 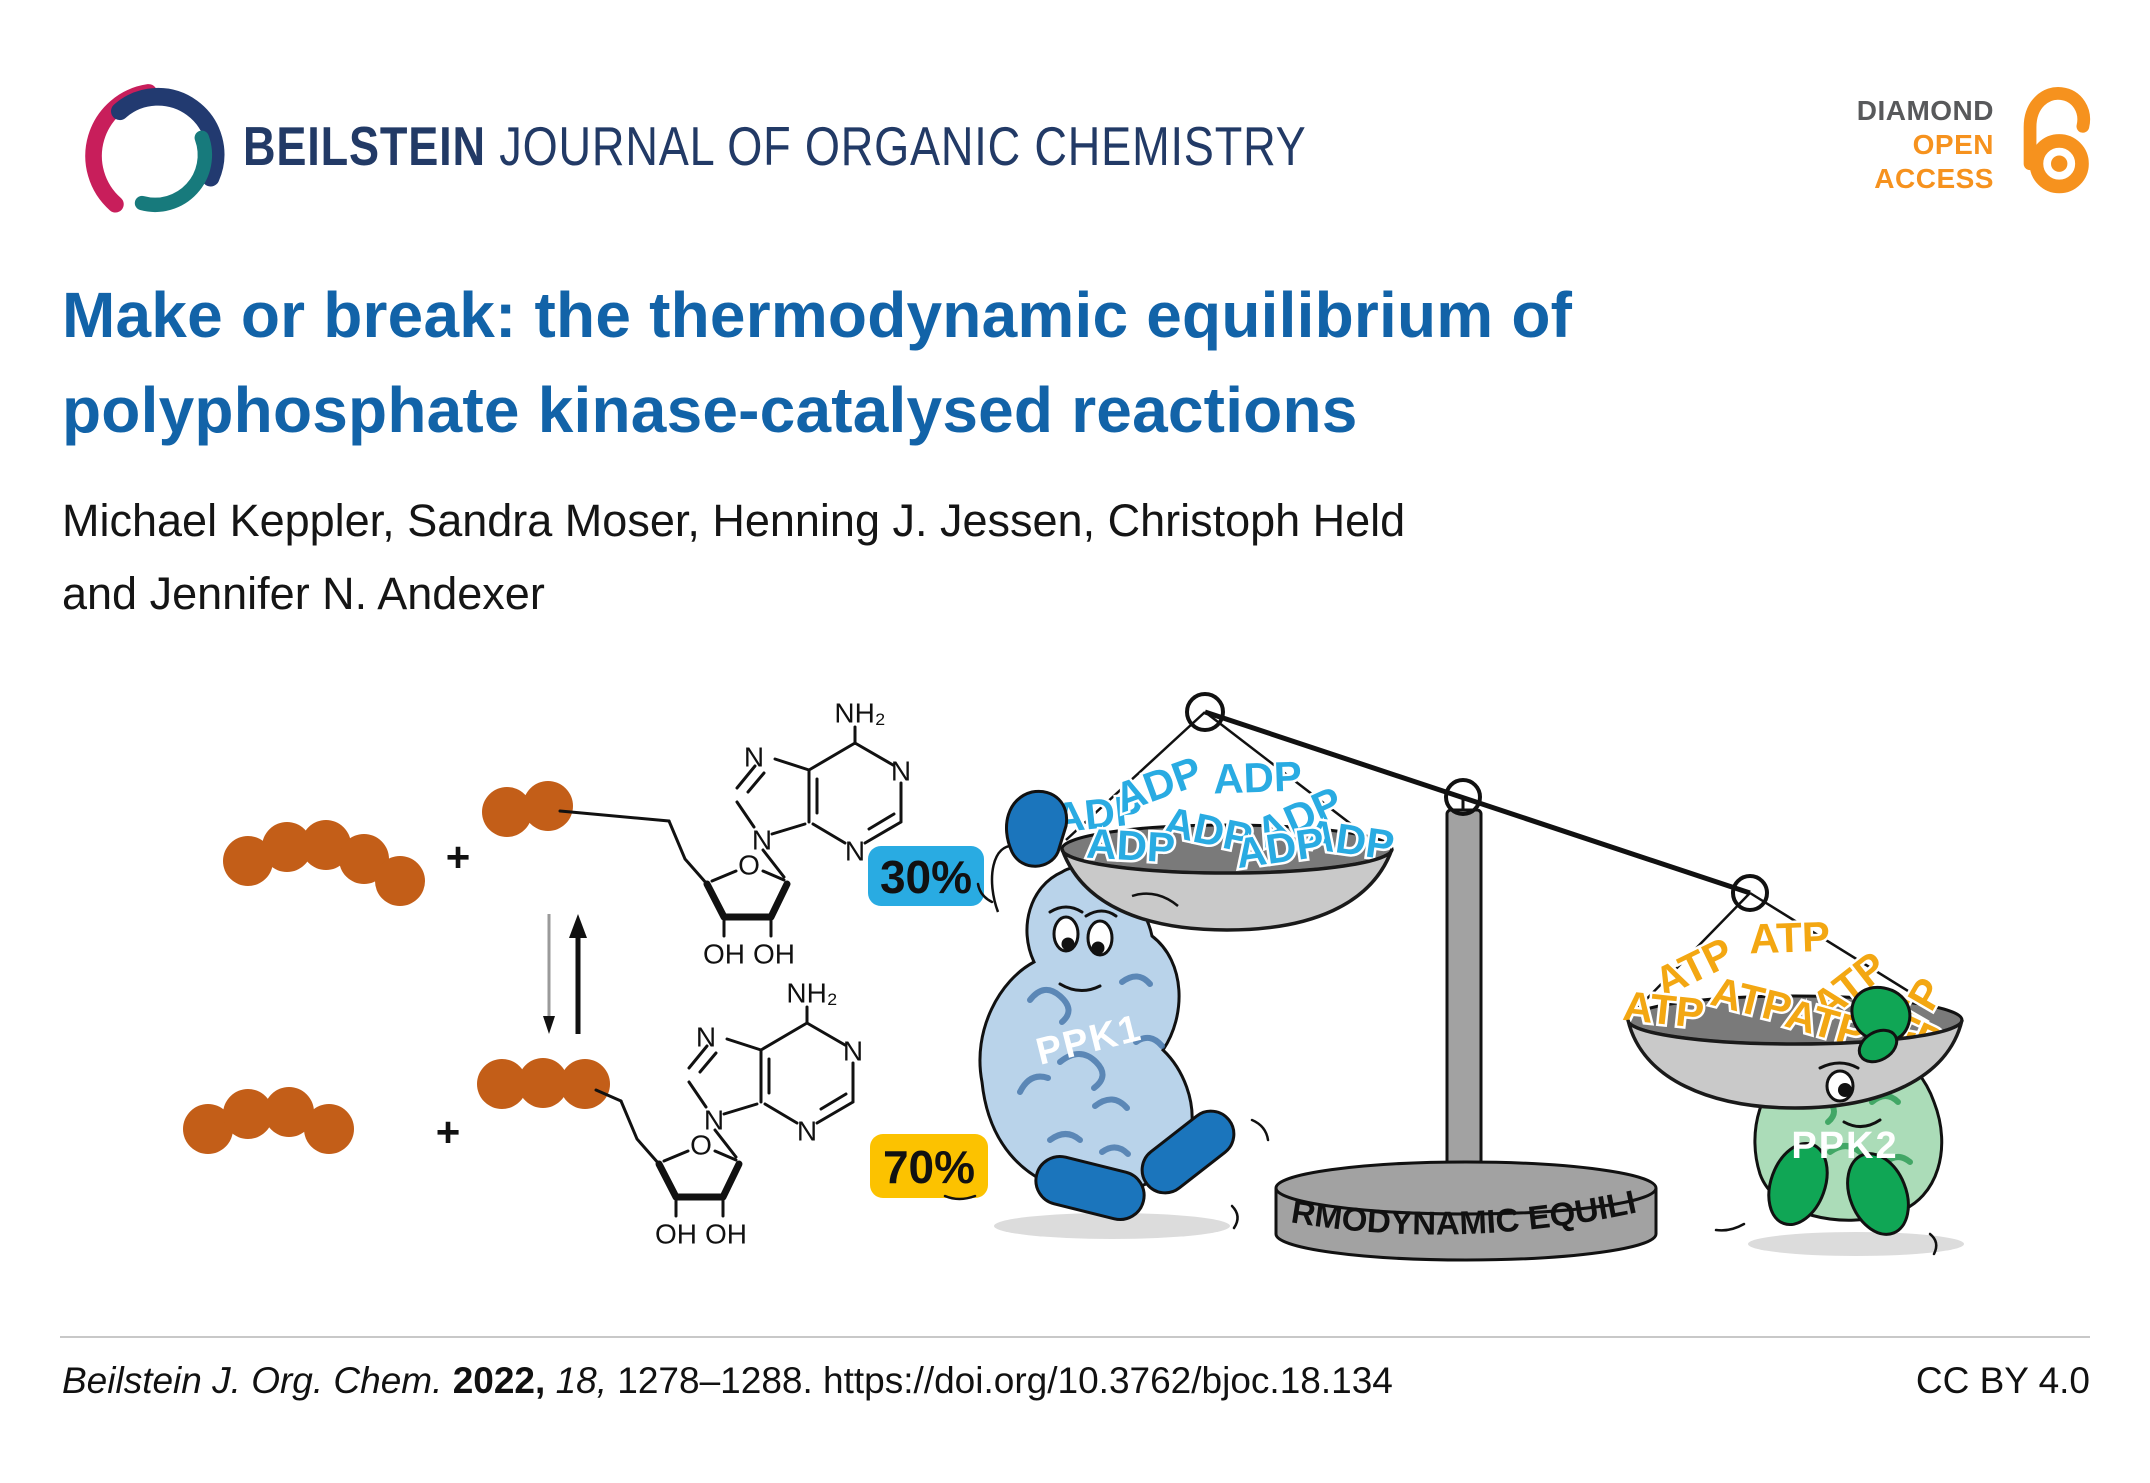 What do you see at coordinates (1155, 899) in the screenshot?
I see `ppk1-arm` at bounding box center [1155, 899].